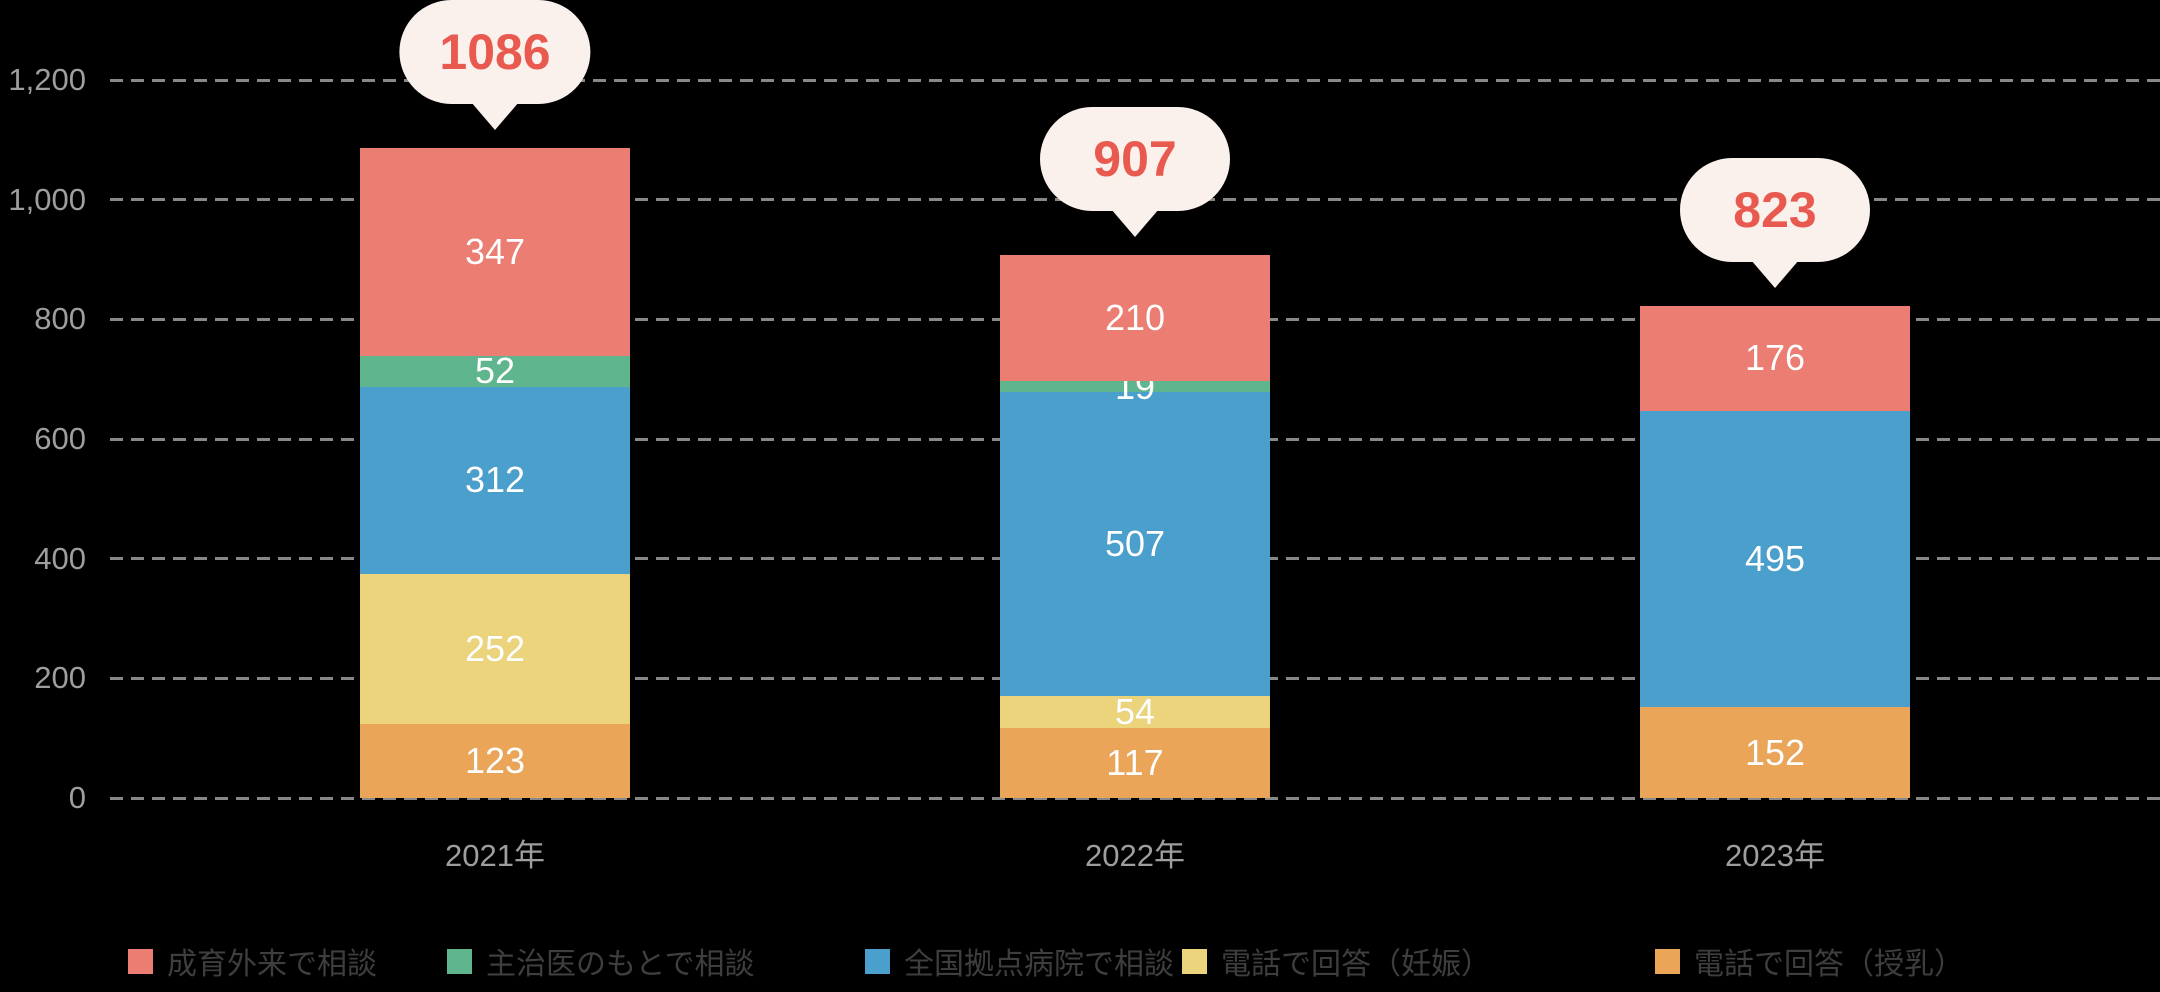  What do you see at coordinates (60, 319) in the screenshot?
I see `y-tick-label-800: 800` at bounding box center [60, 319].